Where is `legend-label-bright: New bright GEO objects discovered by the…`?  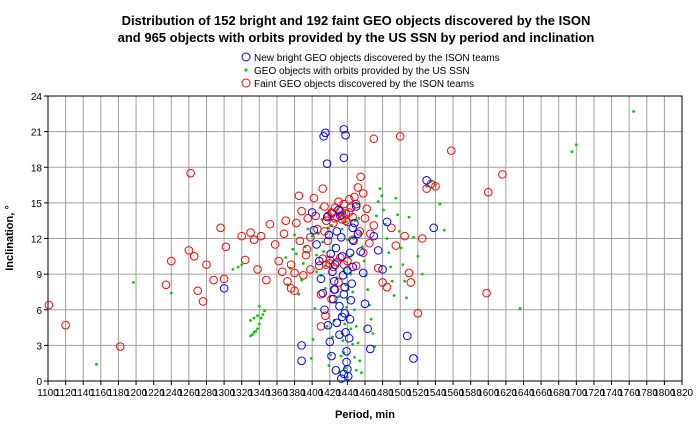 legend-label-bright: New bright GEO objects discovered by the… is located at coordinates (377, 58).